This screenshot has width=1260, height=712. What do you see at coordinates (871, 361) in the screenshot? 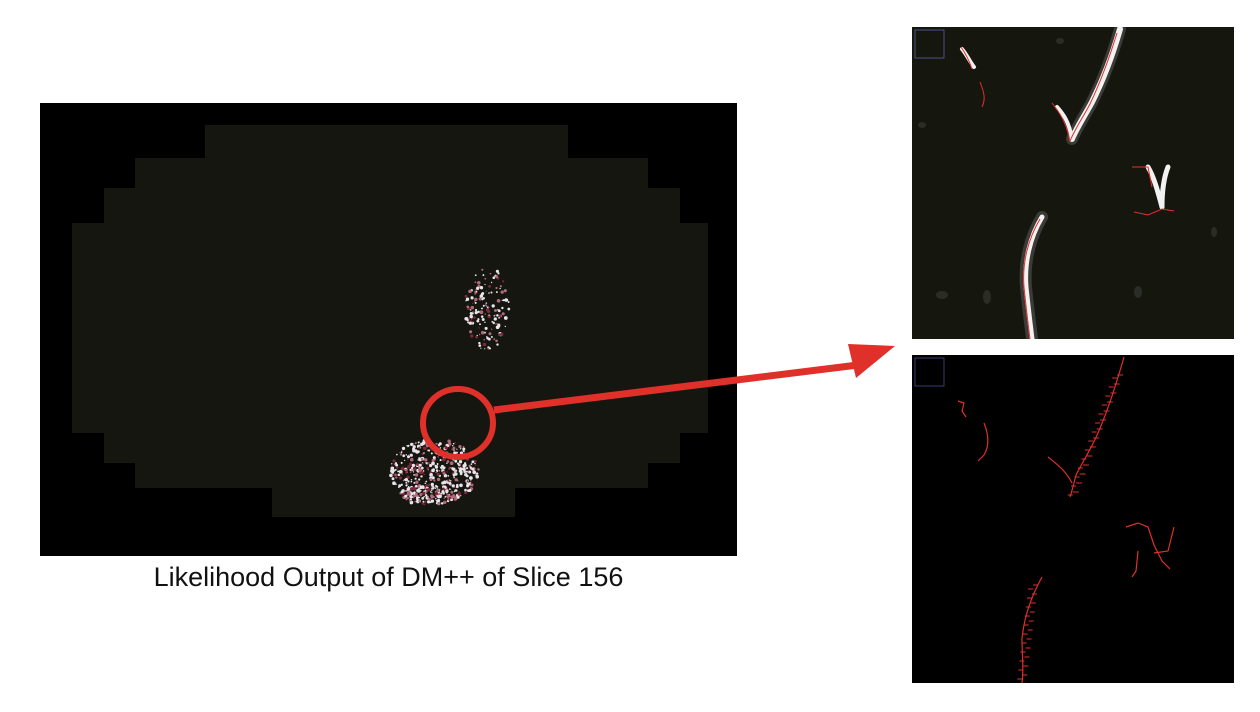
I see `arrow-head` at bounding box center [871, 361].